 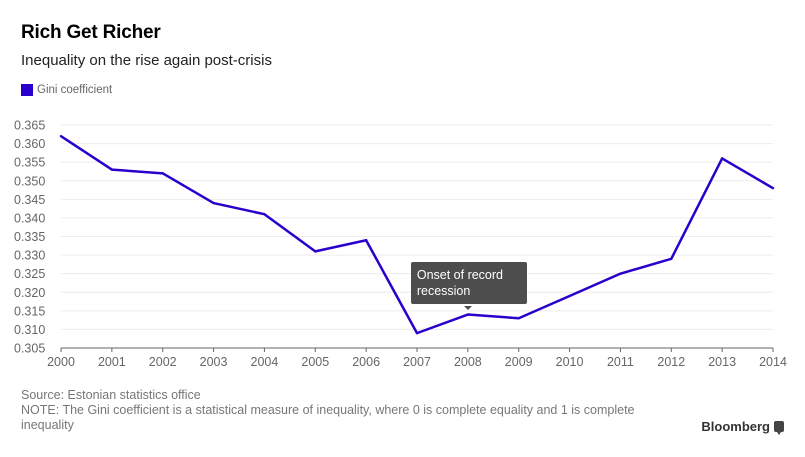 What do you see at coordinates (29, 293) in the screenshot?
I see `y-tick-label: 0.320` at bounding box center [29, 293].